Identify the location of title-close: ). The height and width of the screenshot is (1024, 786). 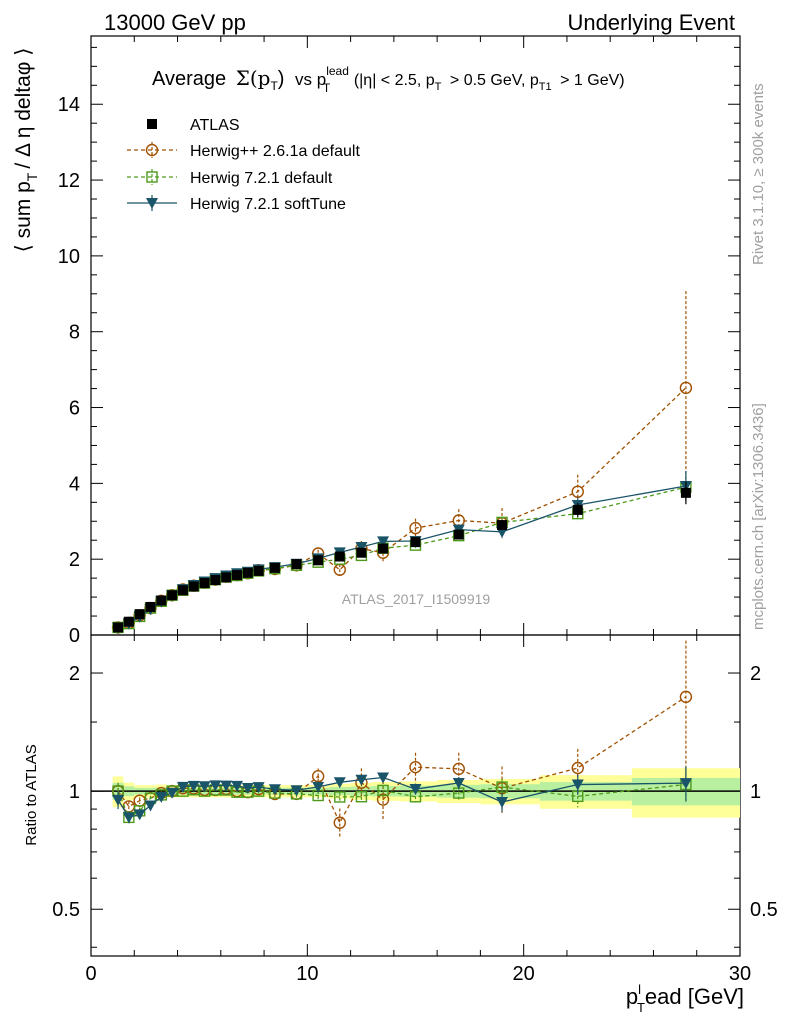
(281, 79).